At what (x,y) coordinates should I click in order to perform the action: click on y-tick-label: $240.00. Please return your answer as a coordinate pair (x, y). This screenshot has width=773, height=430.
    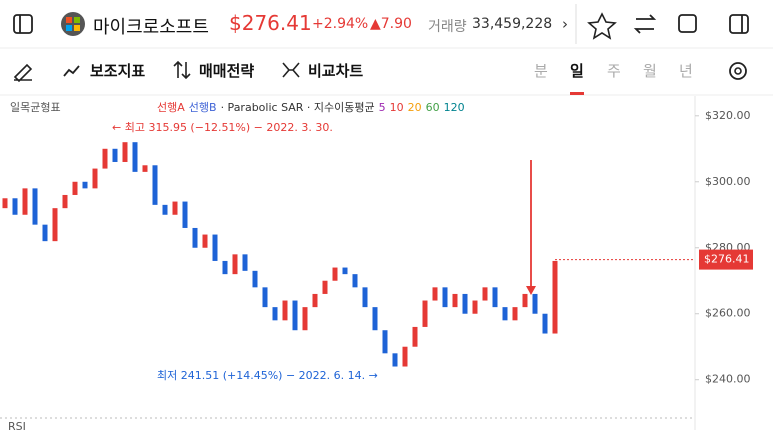
    Looking at the image, I should click on (728, 379).